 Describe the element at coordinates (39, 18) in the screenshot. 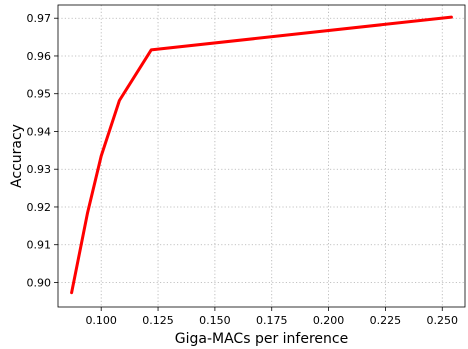

I see `y-tick-label: 0.97` at that location.